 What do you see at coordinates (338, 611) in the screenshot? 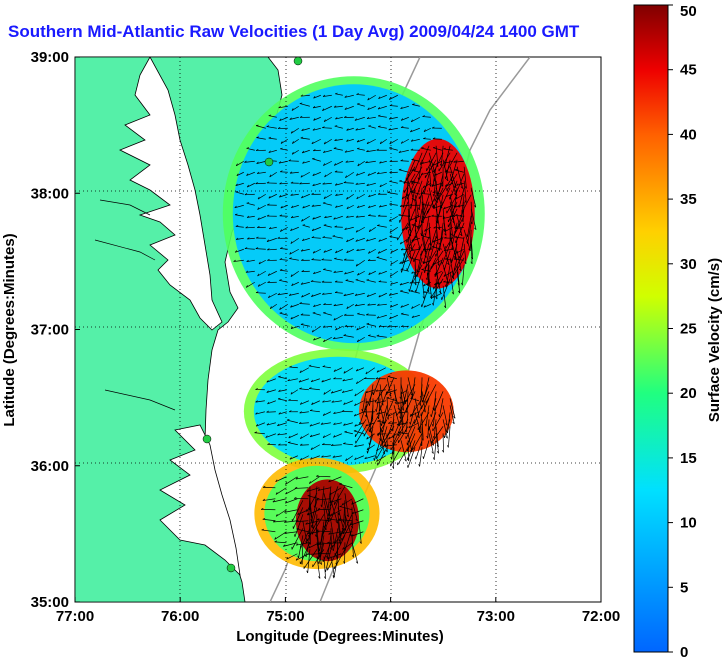
I see `x-axis: 77:00 76:00 75:00 74:00 73:00 72:00` at bounding box center [338, 611].